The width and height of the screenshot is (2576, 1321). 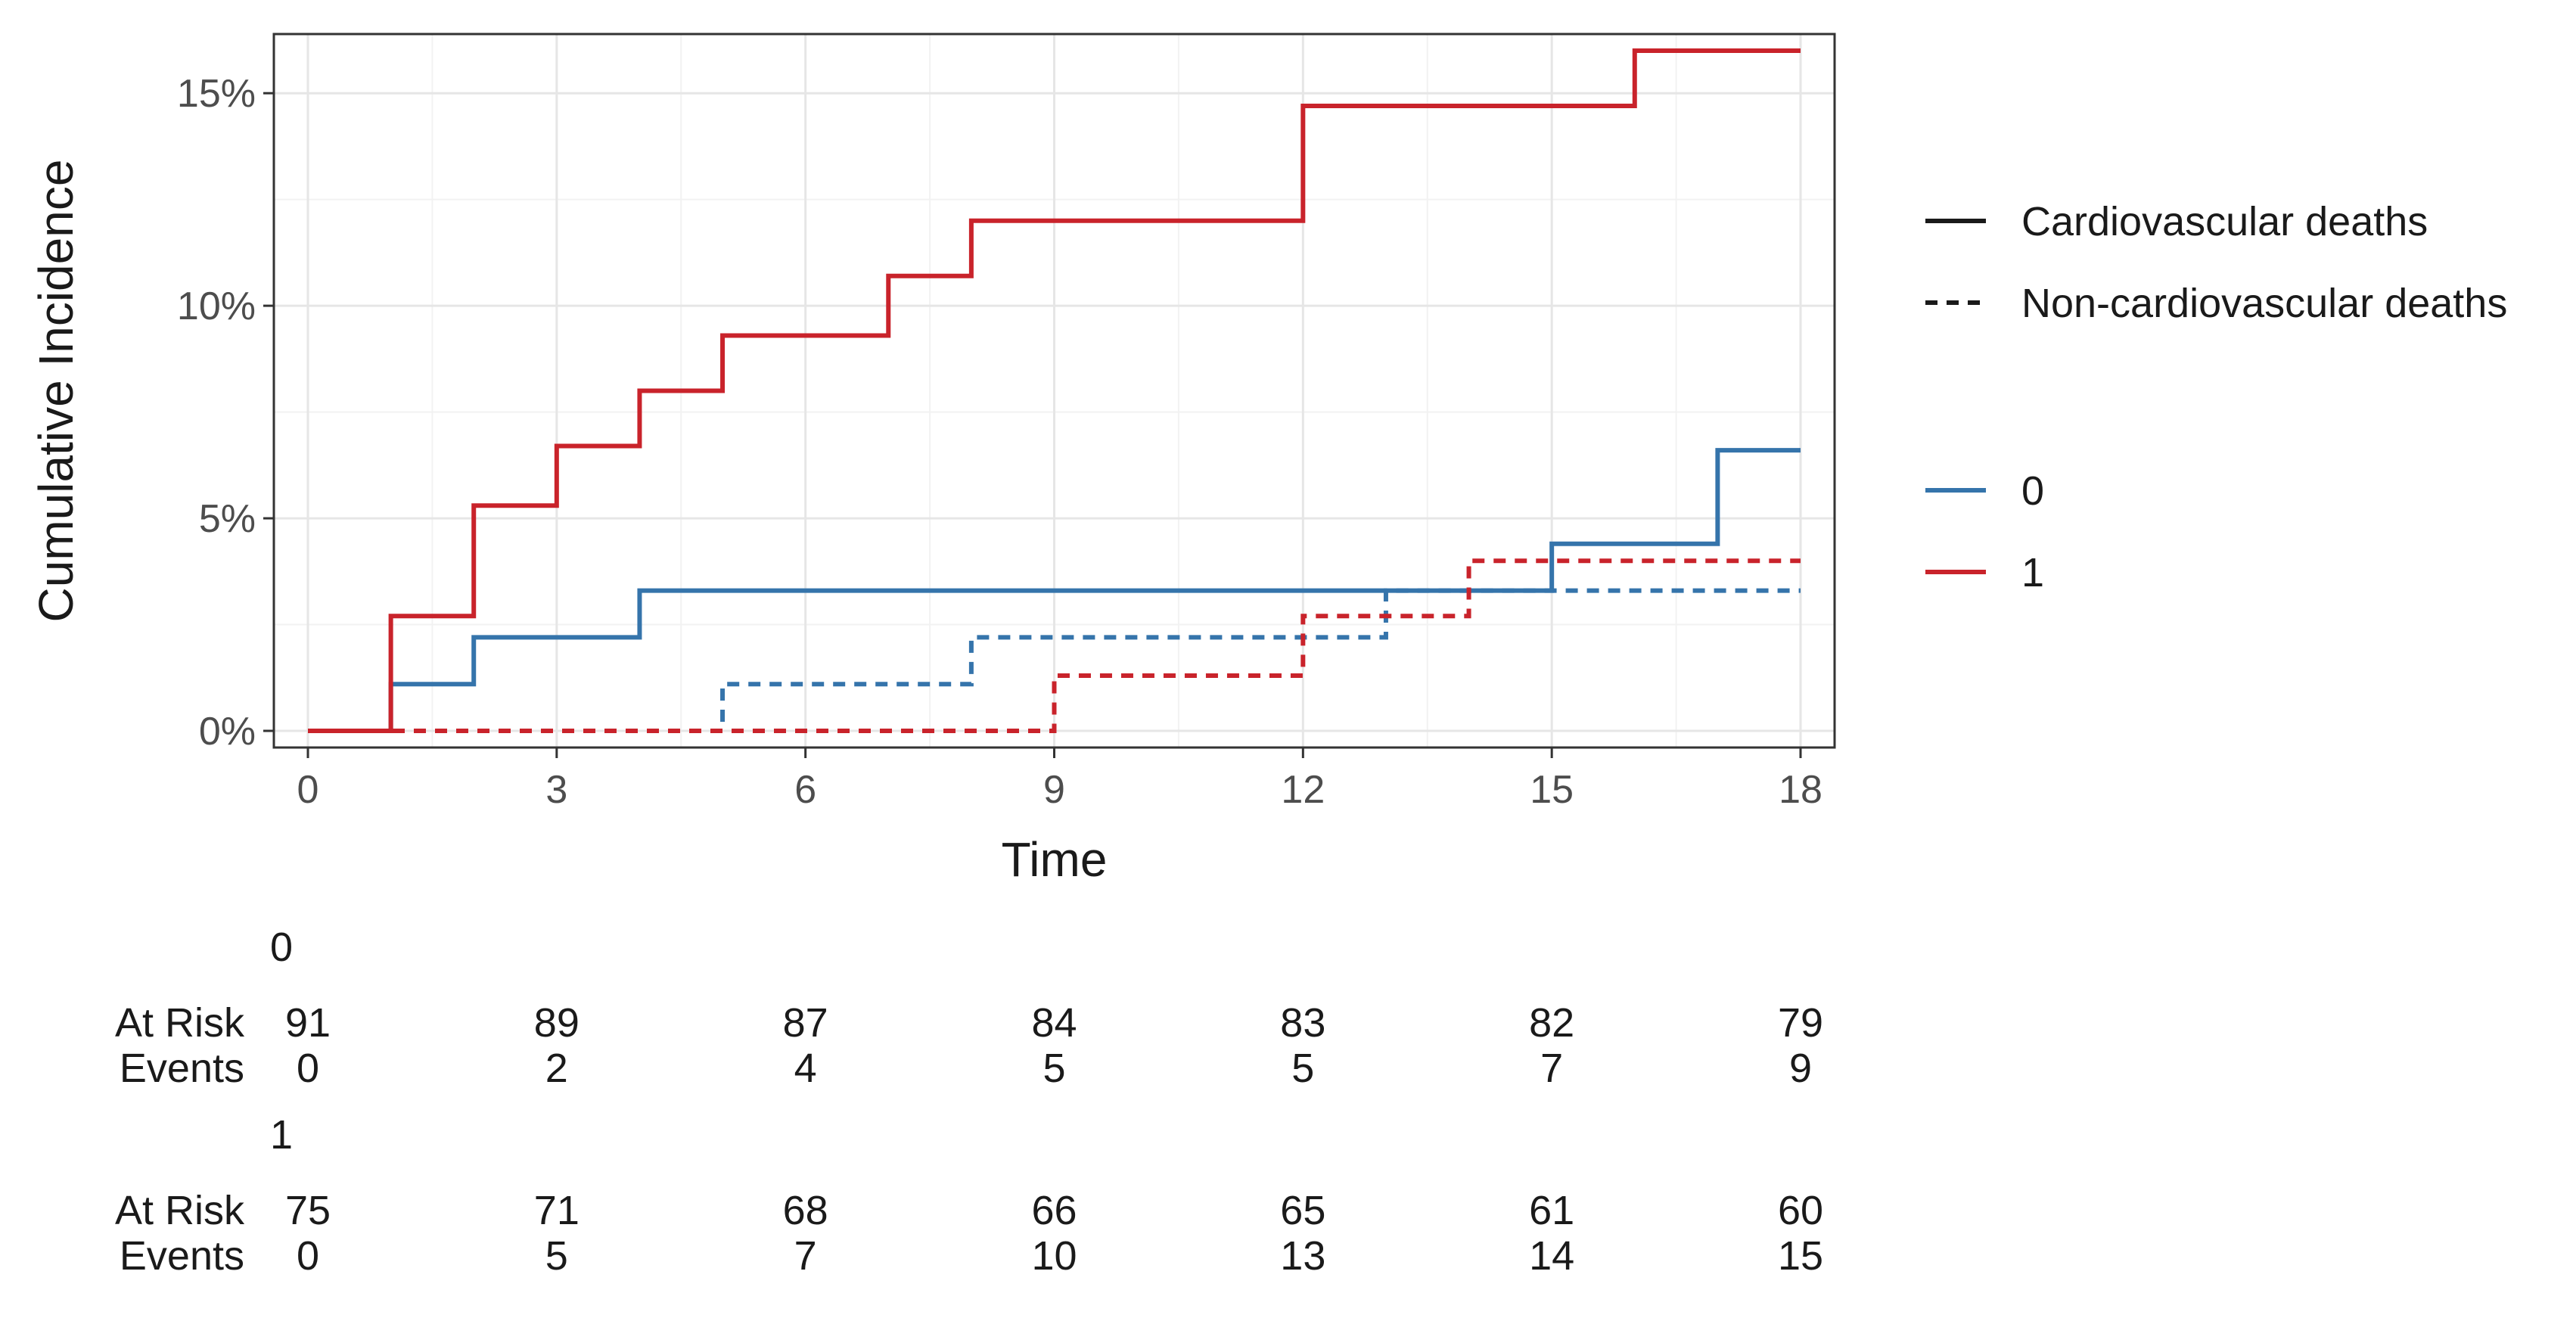 I want to click on series-line-group-0-dashed, so click(x=1054, y=660).